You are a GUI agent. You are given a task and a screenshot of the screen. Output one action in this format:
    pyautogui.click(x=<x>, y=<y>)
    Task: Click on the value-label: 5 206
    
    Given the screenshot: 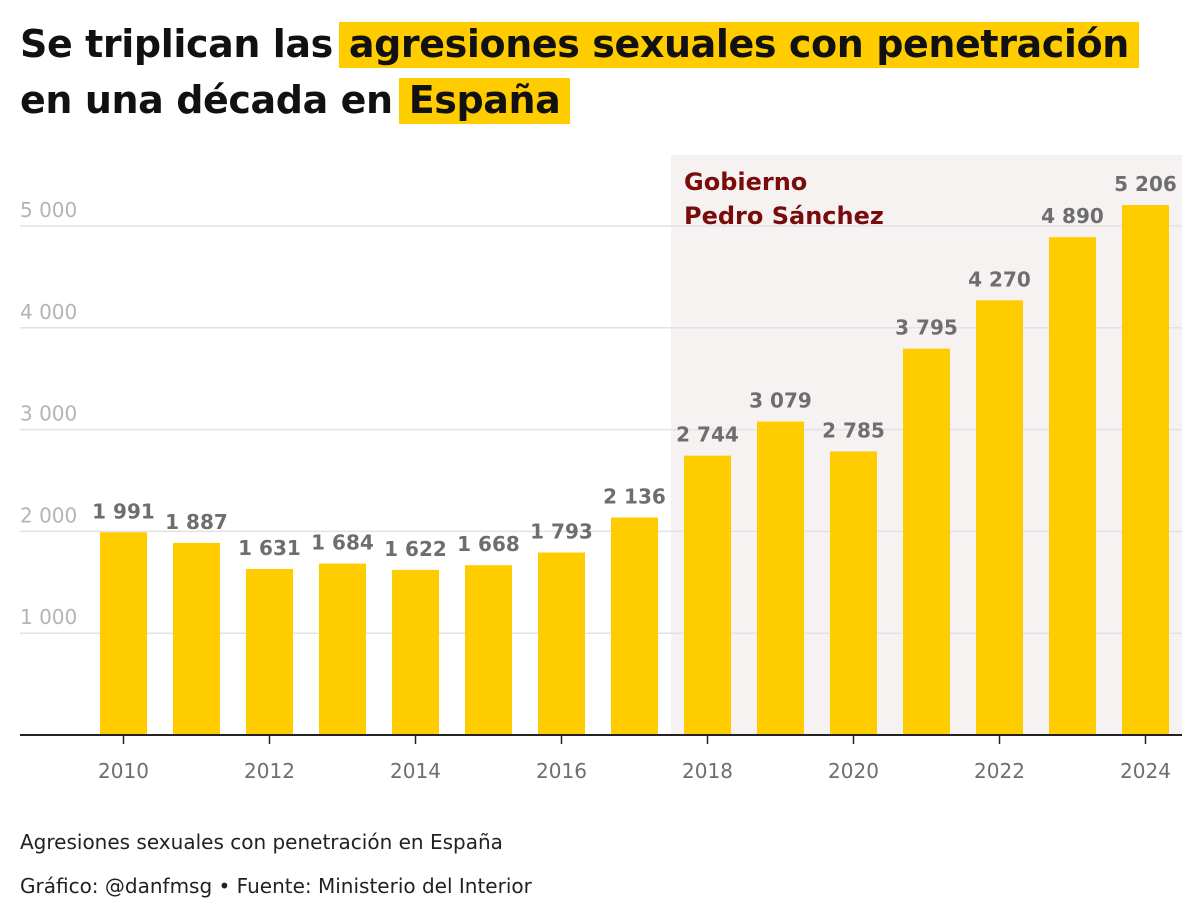 What is the action you would take?
    pyautogui.click(x=1145, y=184)
    